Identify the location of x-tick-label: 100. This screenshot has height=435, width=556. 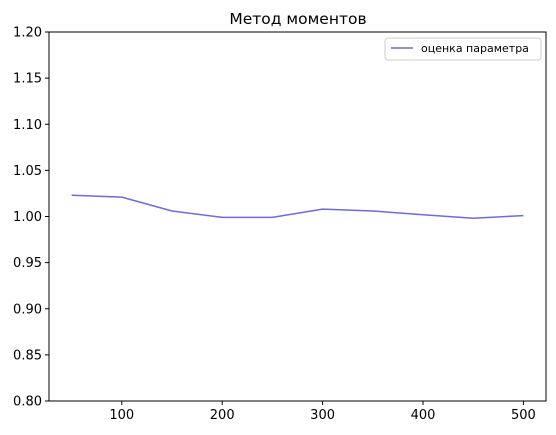
(121, 415).